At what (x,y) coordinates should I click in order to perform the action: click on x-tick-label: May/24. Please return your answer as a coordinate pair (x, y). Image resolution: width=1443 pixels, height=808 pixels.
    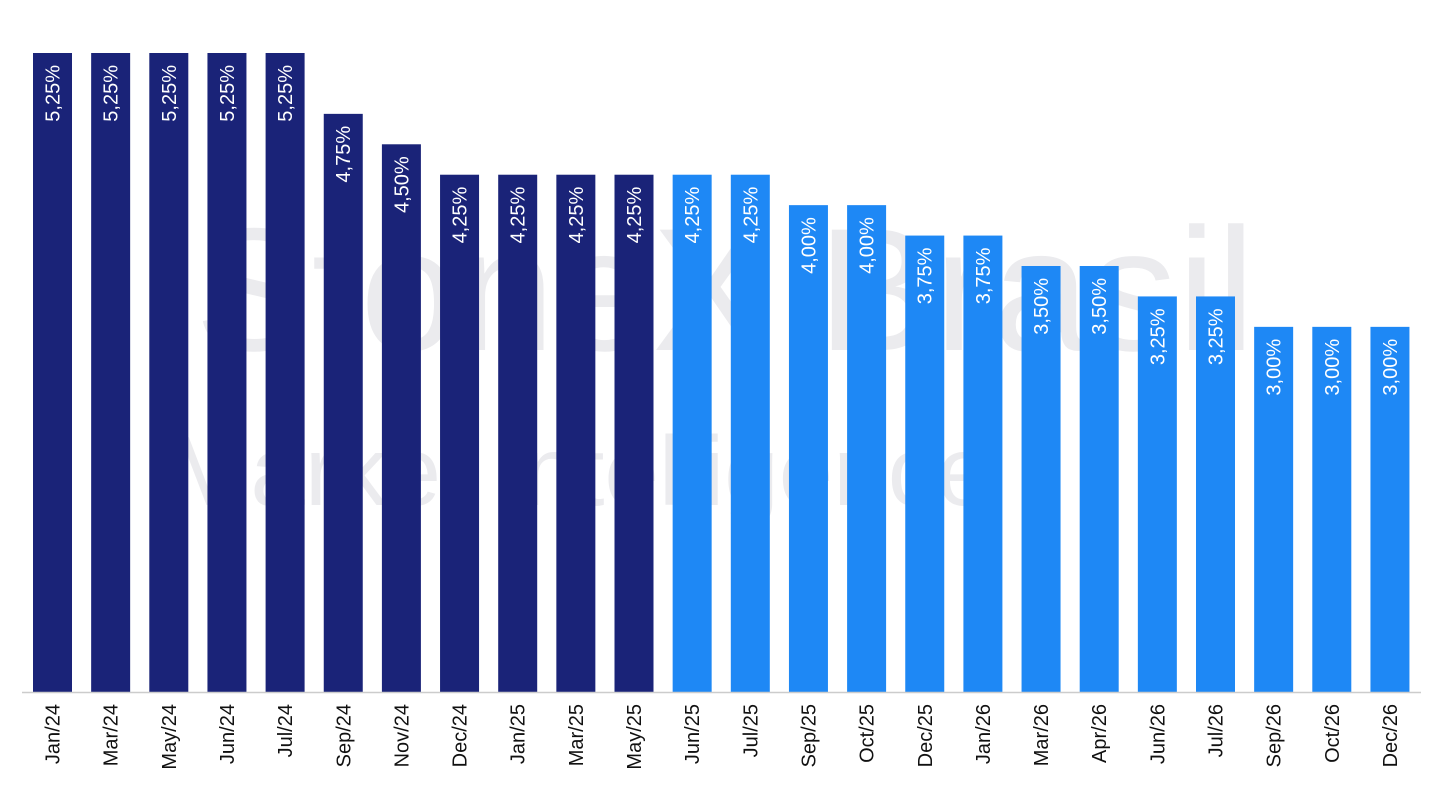
    Looking at the image, I should click on (170, 737).